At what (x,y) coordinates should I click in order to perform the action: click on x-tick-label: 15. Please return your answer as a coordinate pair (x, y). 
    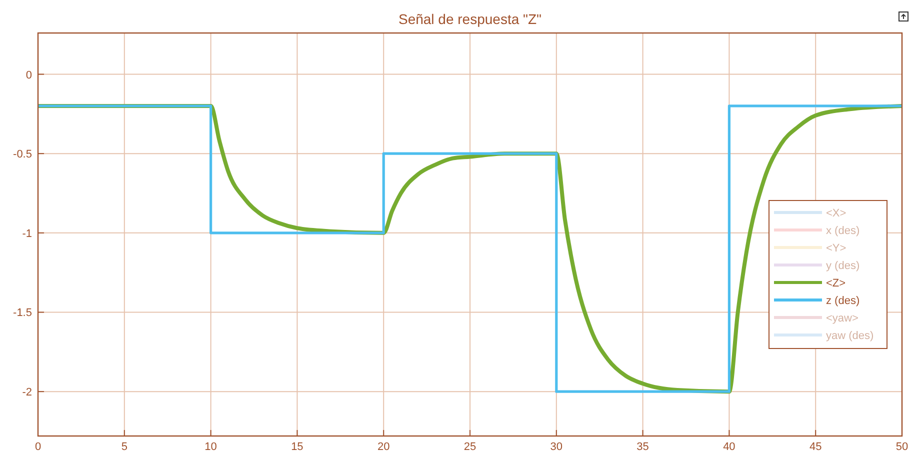
    Looking at the image, I should click on (297, 447).